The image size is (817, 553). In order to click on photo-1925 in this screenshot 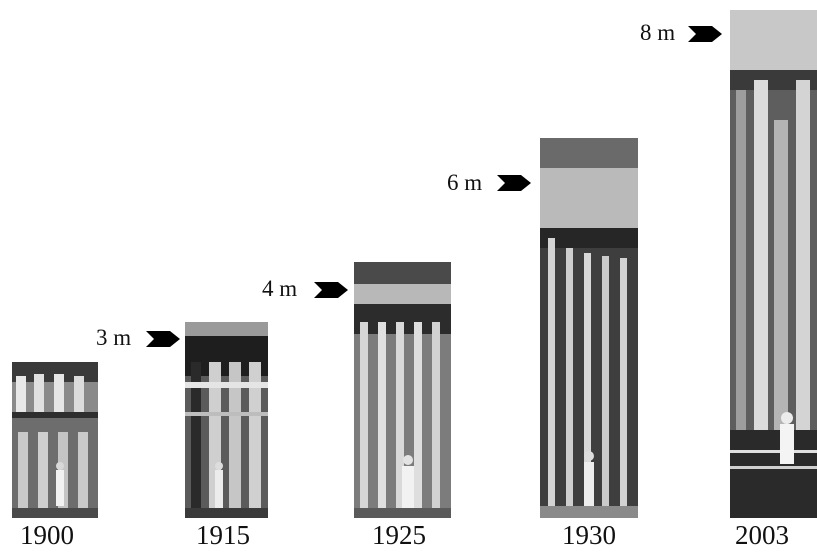, I will do `click(402, 390)`.